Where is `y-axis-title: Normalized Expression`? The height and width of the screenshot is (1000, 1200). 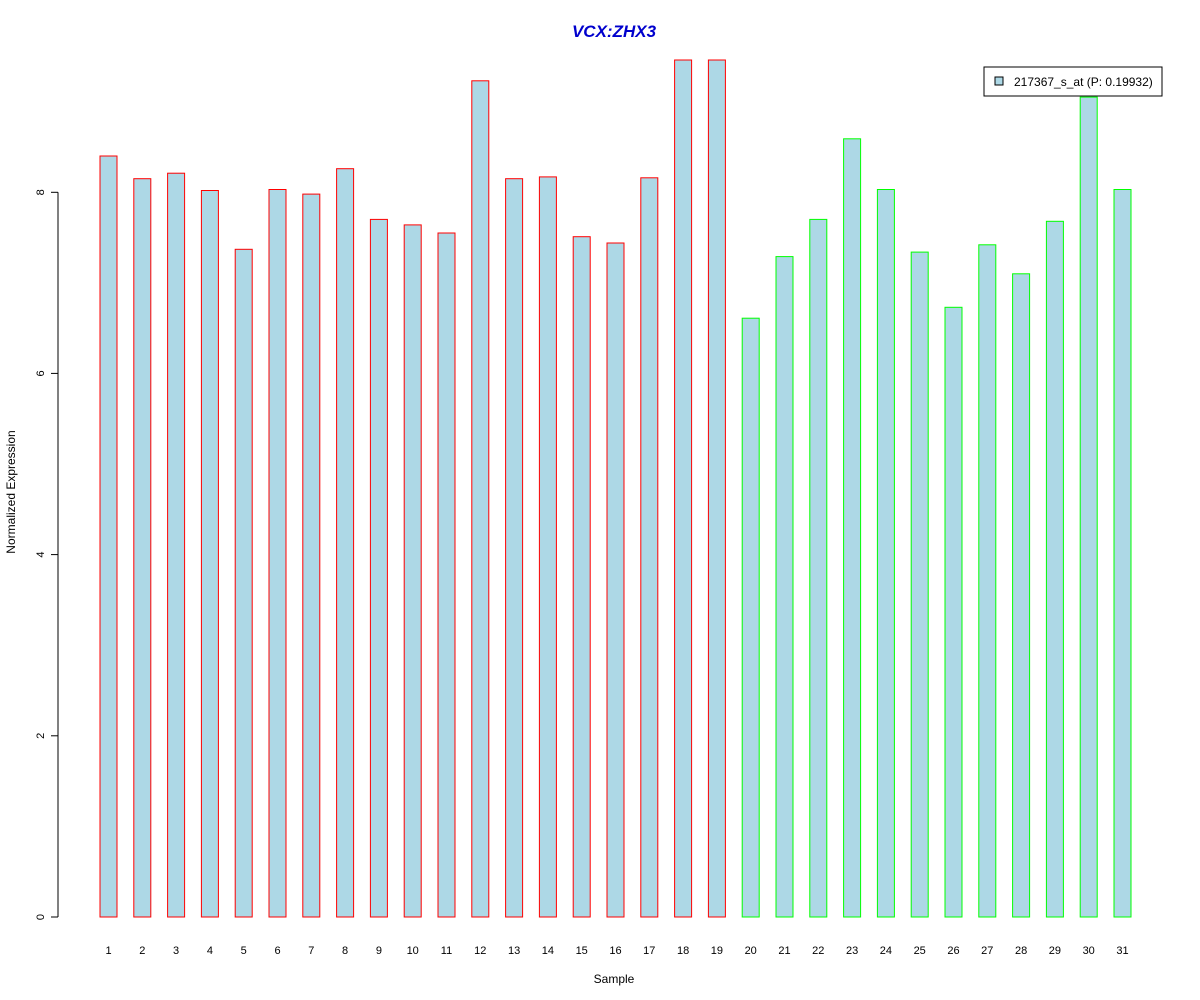 y-axis-title: Normalized Expression is located at coordinates (11, 491).